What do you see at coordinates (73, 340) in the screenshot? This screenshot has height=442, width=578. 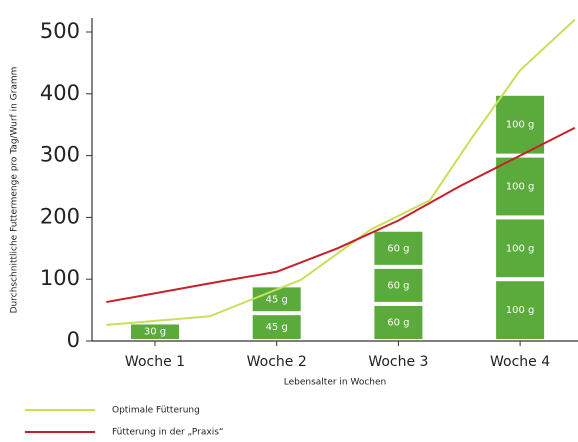 I see `y-tick-label: 0` at bounding box center [73, 340].